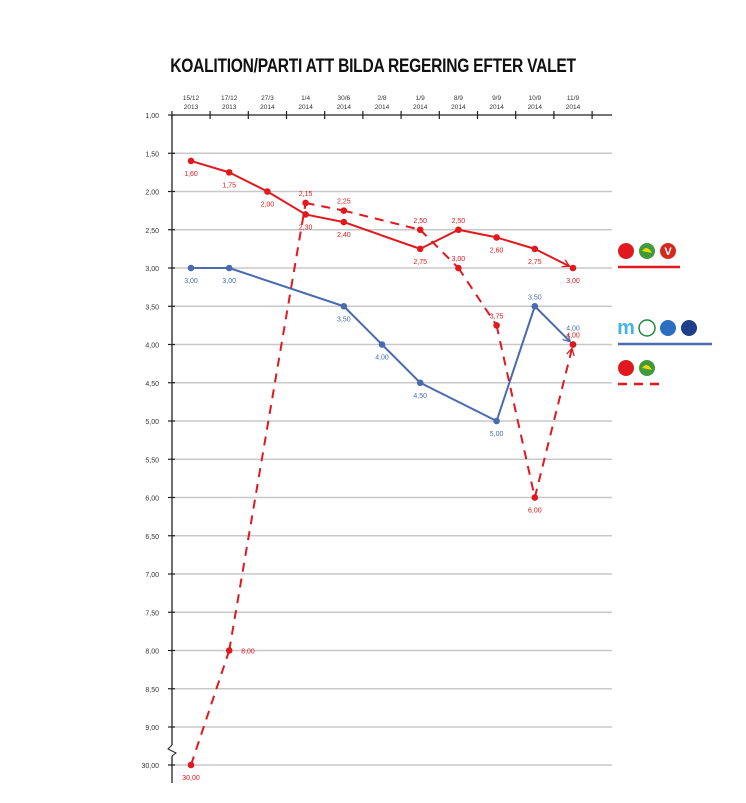  I want to click on x-tick-label-day: 9/9, so click(496, 98).